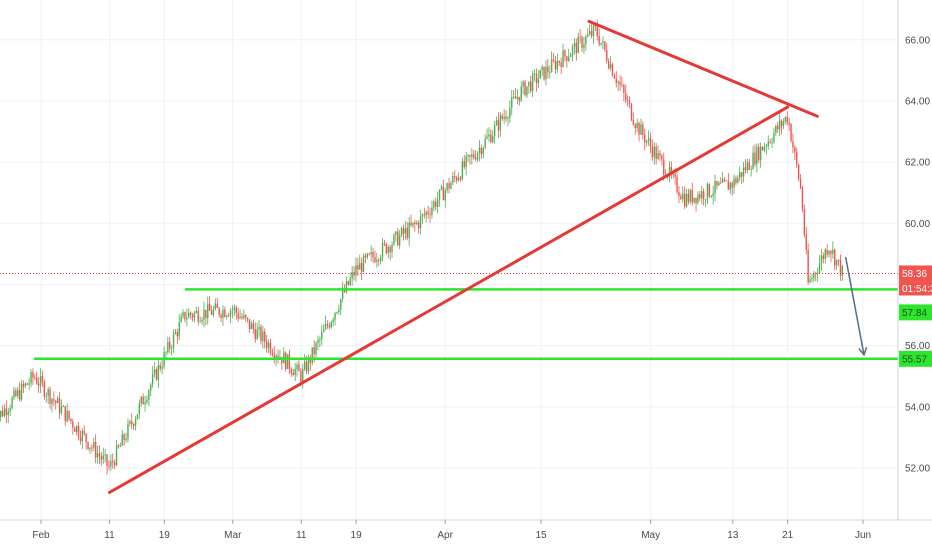  I want to click on x-axis-ticks: Feb 11 19 Mar 11 19 Apr 15 May 13 21 Jun, so click(451, 530).